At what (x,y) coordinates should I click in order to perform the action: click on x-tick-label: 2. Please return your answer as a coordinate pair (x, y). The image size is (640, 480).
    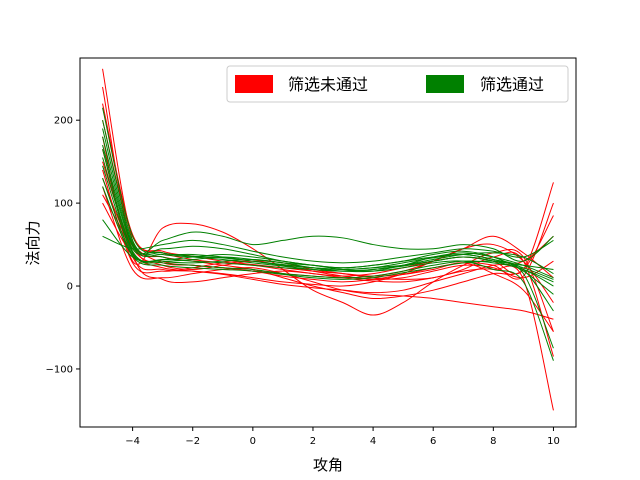
    Looking at the image, I should click on (313, 441).